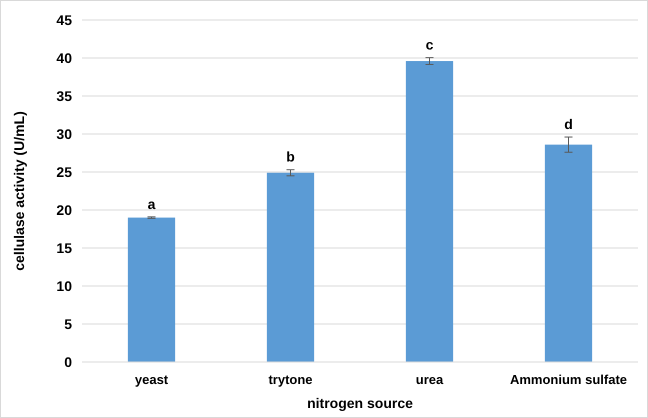  Describe the element at coordinates (64, 20) in the screenshot. I see `y-tick-label: 45` at that location.